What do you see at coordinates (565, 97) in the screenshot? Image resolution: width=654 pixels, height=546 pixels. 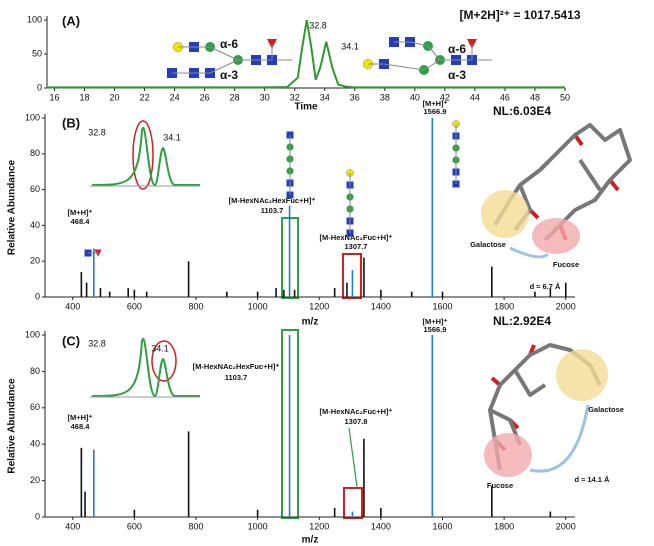 I see `x-tick-label: 50` at bounding box center [565, 97].